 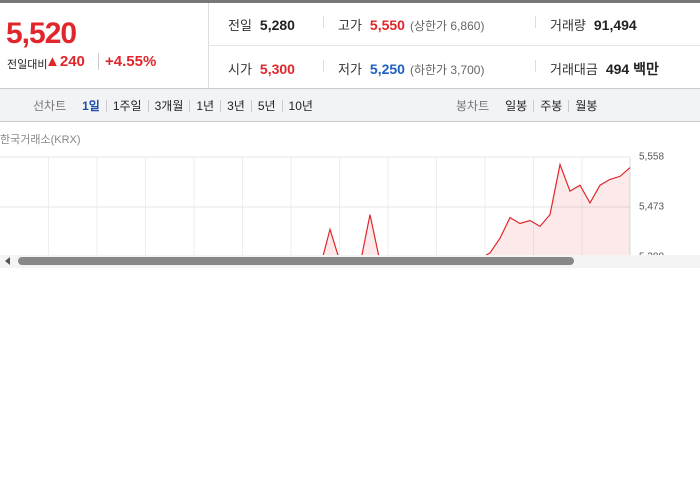 What do you see at coordinates (651, 207) in the screenshot?
I see `y-tick-label: 5,473` at bounding box center [651, 207].